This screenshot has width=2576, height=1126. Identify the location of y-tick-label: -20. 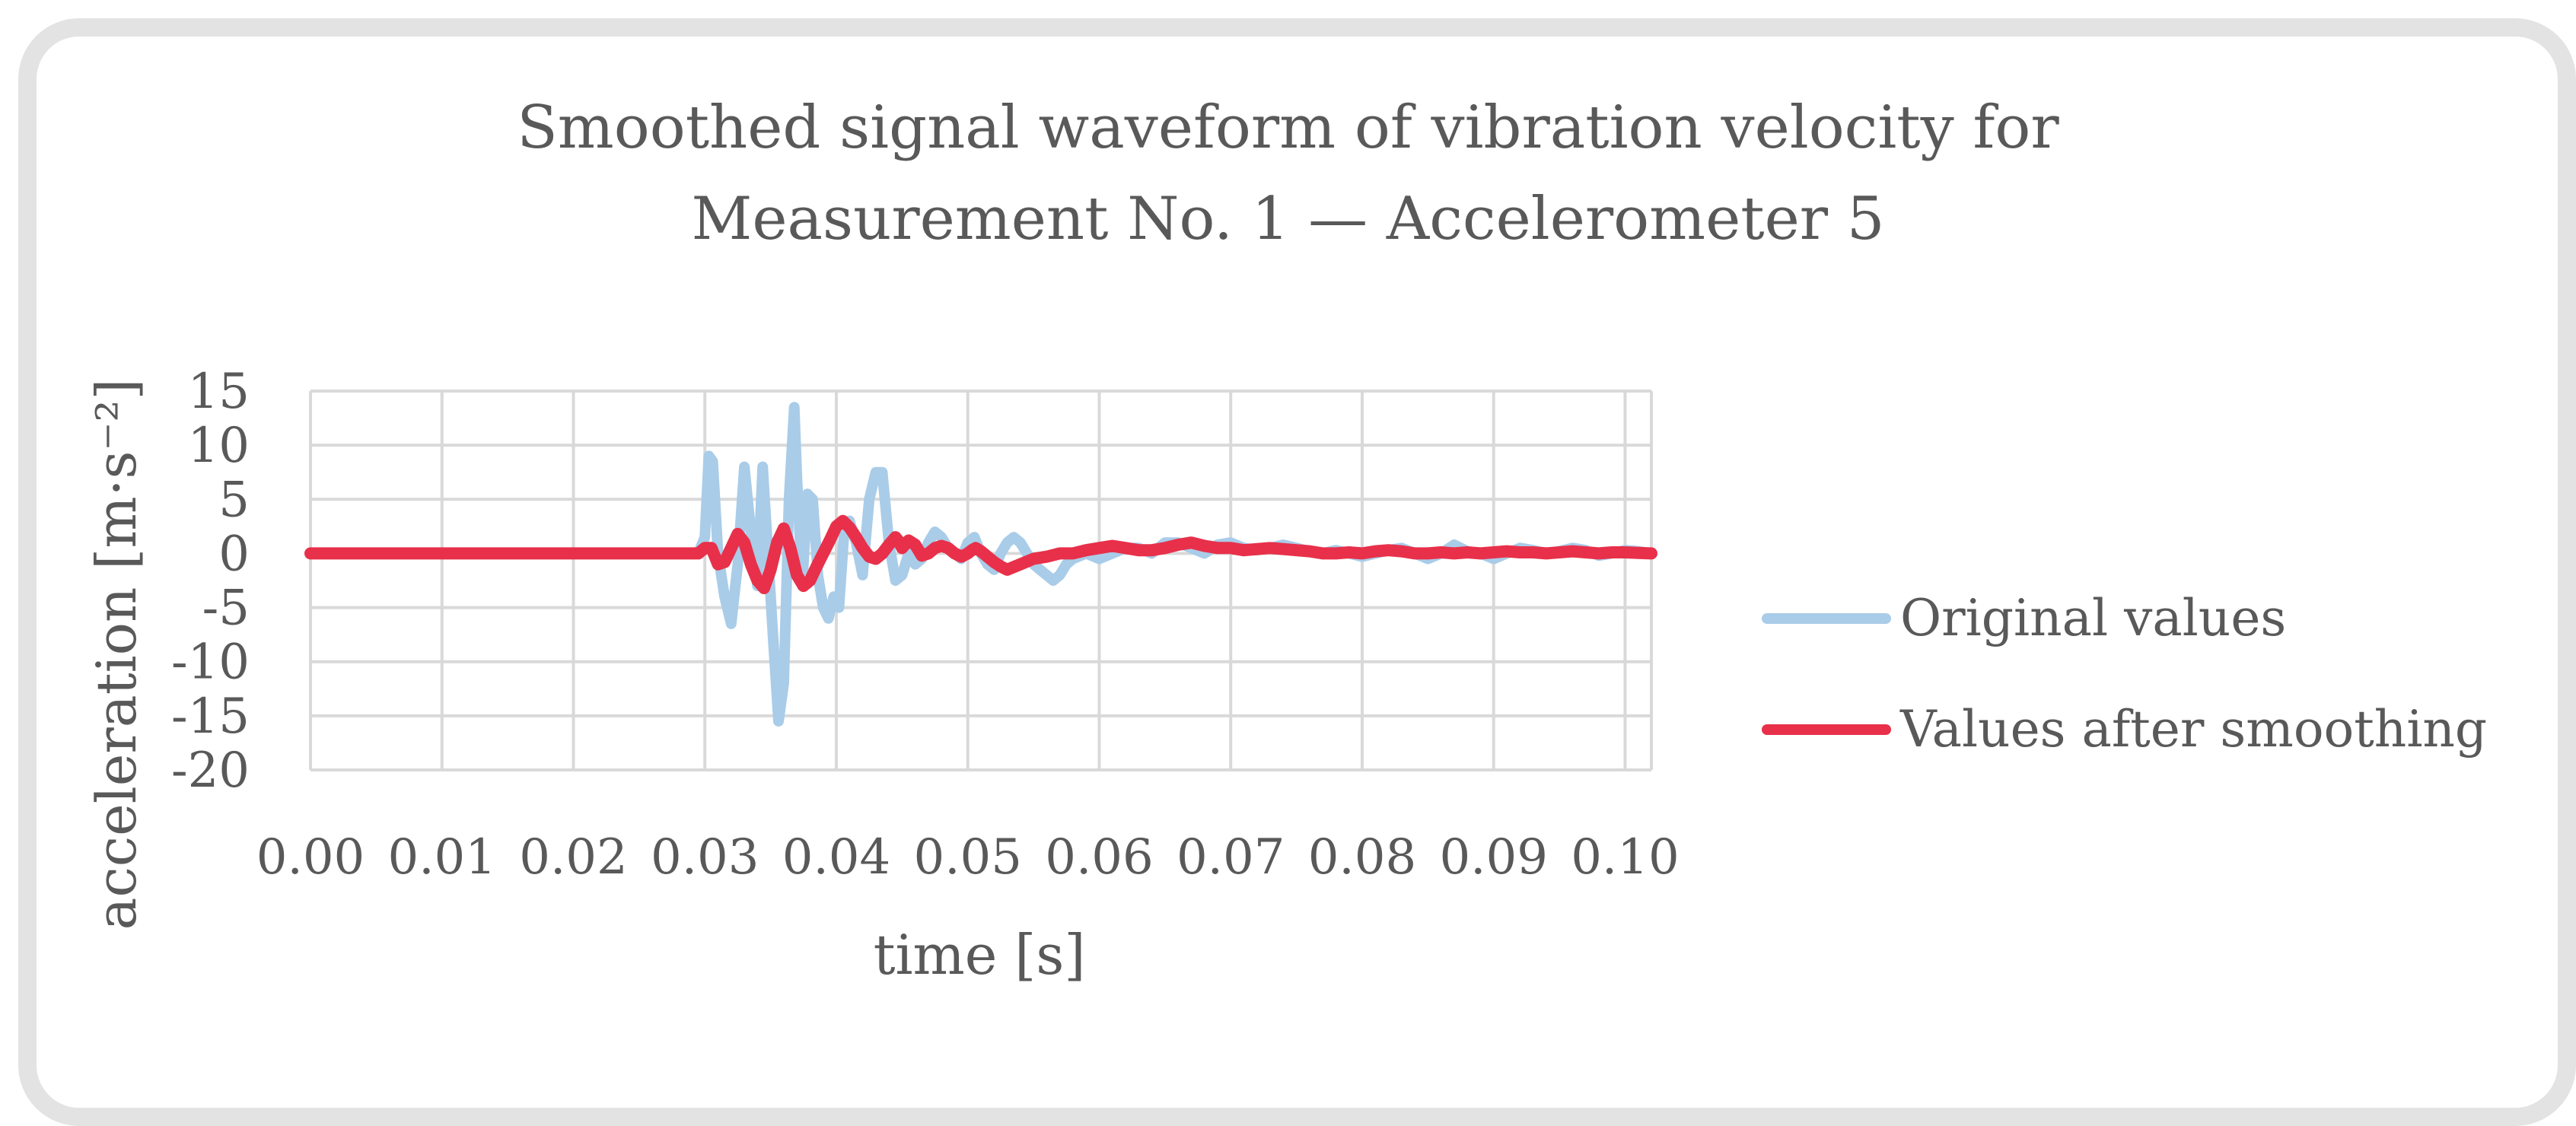
(210, 771).